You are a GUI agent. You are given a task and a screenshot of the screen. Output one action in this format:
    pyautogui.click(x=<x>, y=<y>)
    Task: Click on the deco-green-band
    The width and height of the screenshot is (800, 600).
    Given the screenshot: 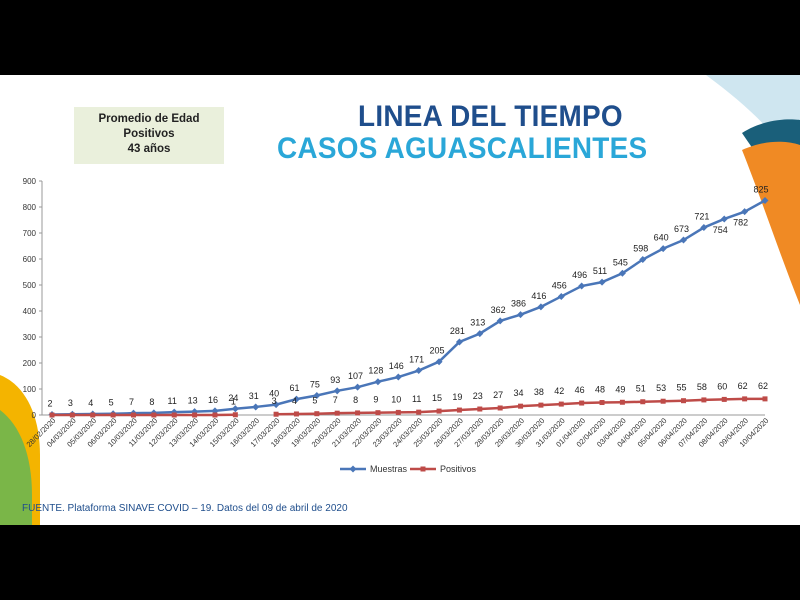 What is the action you would take?
    pyautogui.click(x=16, y=467)
    